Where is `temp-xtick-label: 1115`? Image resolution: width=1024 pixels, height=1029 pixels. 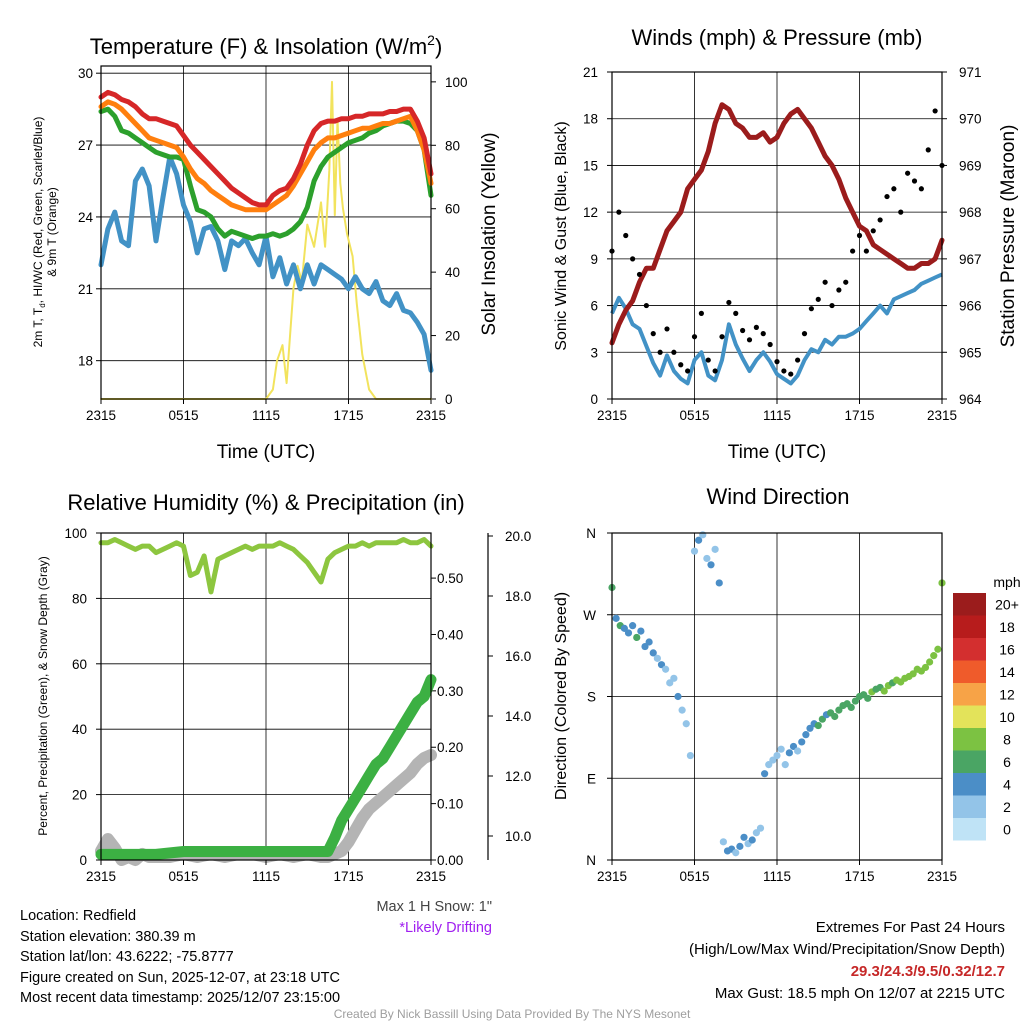 temp-xtick-label: 1115 is located at coordinates (266, 415).